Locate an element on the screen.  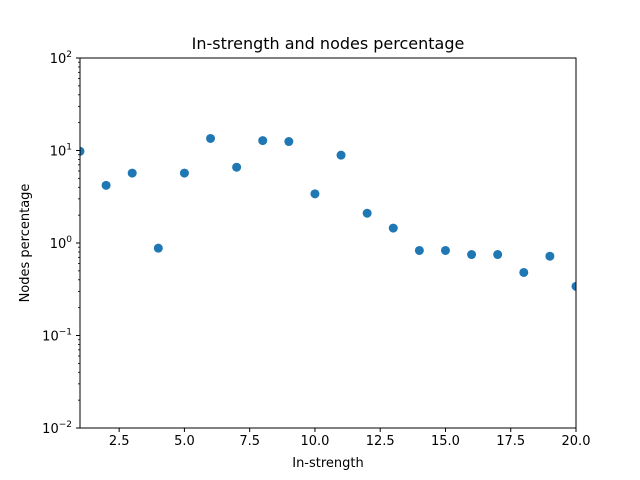
y-tick-label: 10⁰ is located at coordinates (61, 243).